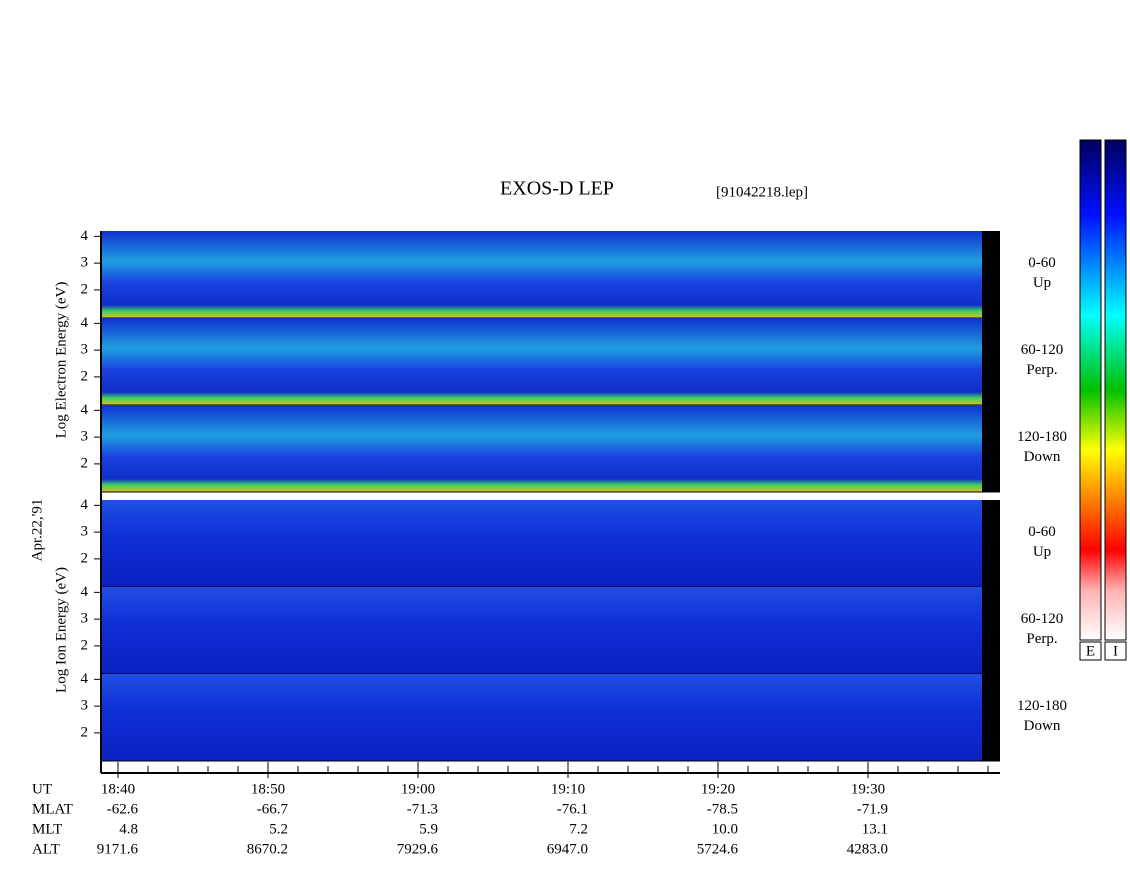  Describe the element at coordinates (567, 849) in the screenshot. I see `row-value: 6947.0` at that location.